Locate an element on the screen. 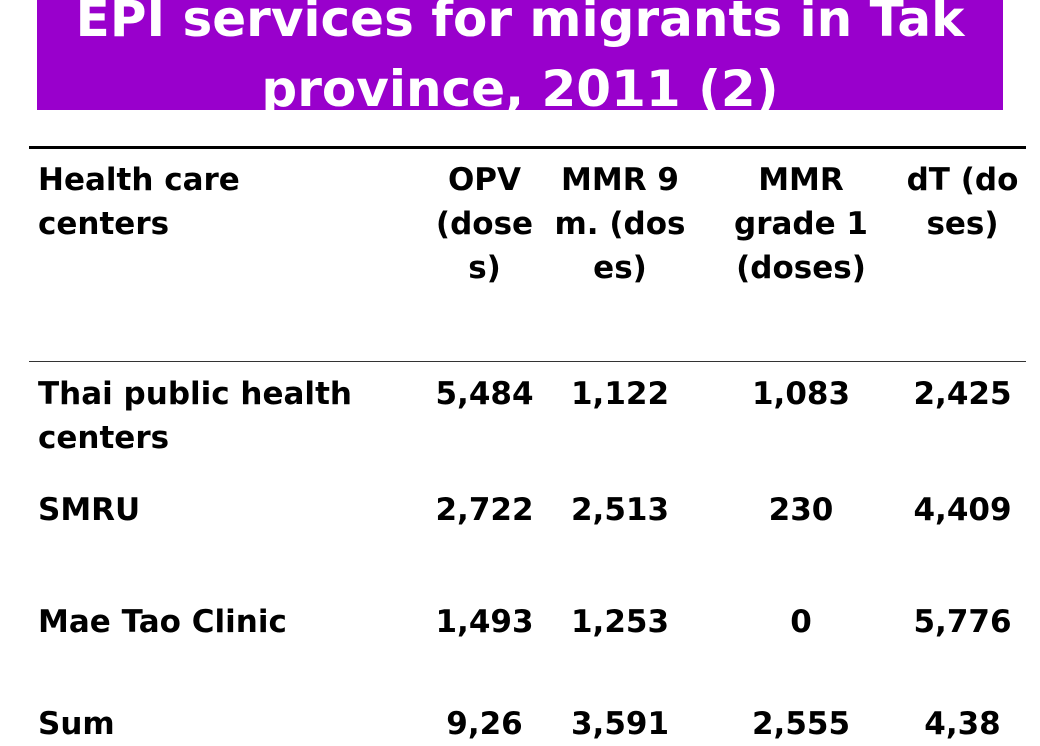 Image resolution: width=1040 pixels, height=746 pixels. row-opv: 5,484 is located at coordinates (484, 394).